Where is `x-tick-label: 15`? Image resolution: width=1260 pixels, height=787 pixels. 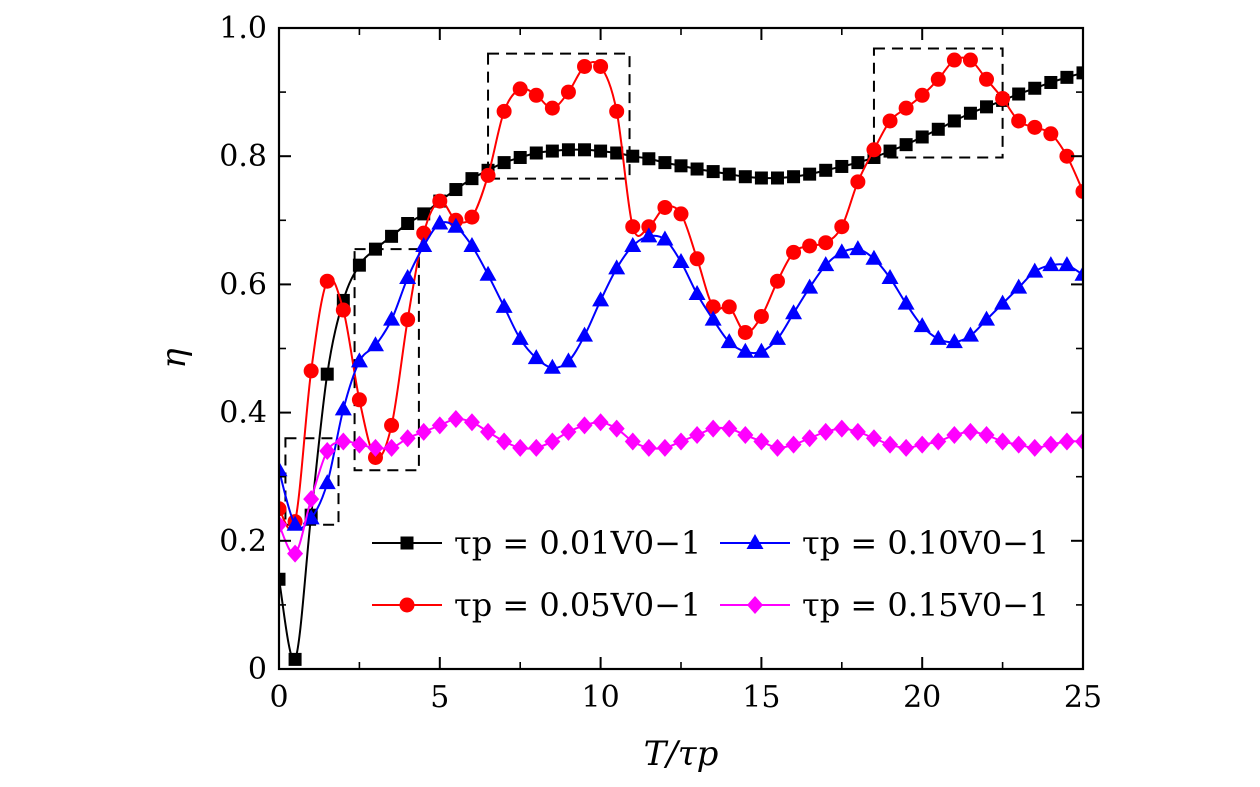
x-tick-label: 15 is located at coordinates (761, 697).